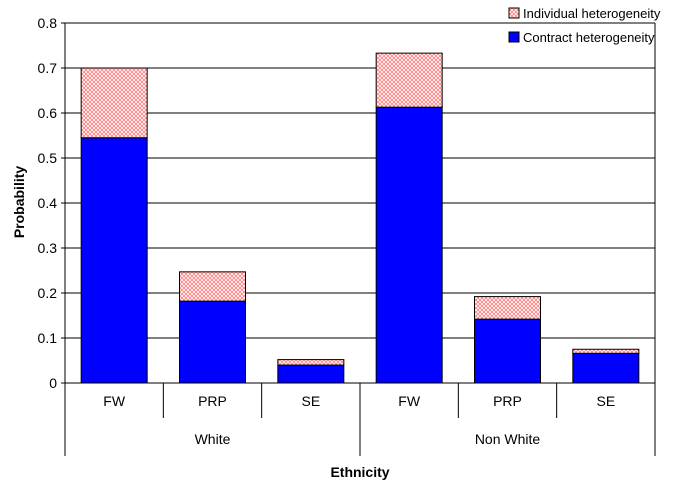 The image size is (674, 485). I want to click on legend-label: Contract heterogeneity, so click(589, 37).